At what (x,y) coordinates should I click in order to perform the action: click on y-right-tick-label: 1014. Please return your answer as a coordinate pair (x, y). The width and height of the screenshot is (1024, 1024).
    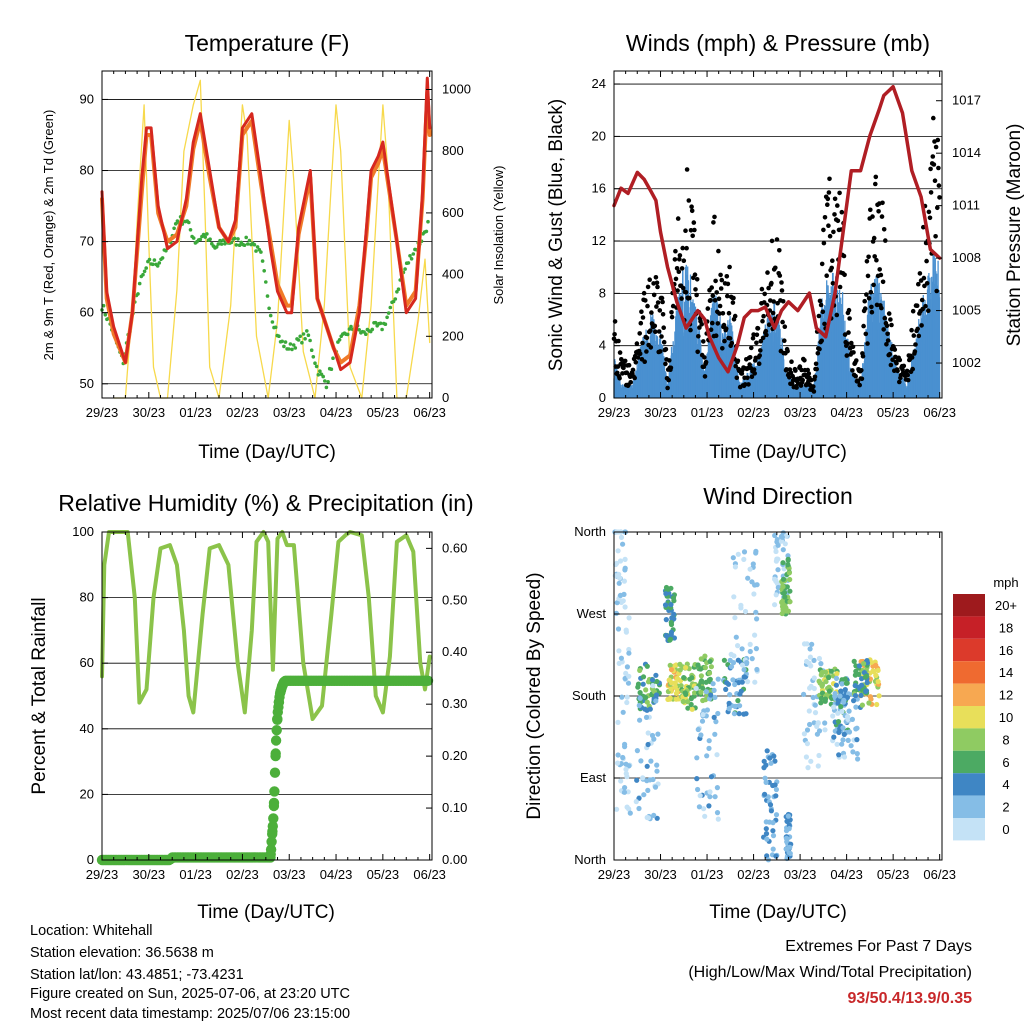
    Looking at the image, I should click on (966, 152).